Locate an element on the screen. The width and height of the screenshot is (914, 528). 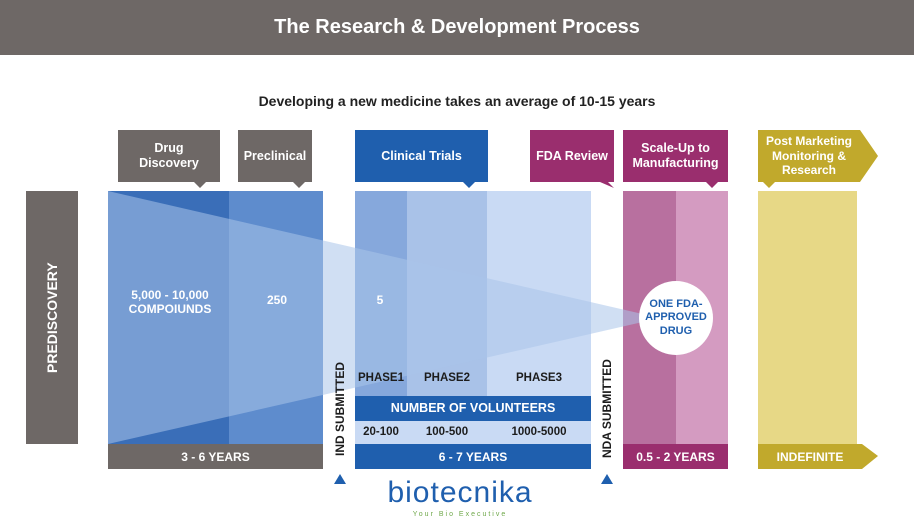
logo-tagline: Your Bio Executive is located at coordinates (460, 514).